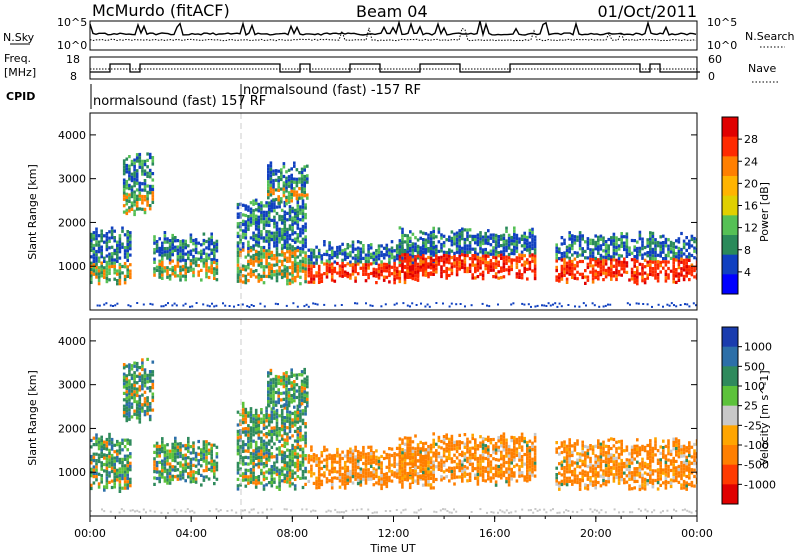  Describe the element at coordinates (730, 146) in the screenshot. I see `colorbar-swatch` at that location.